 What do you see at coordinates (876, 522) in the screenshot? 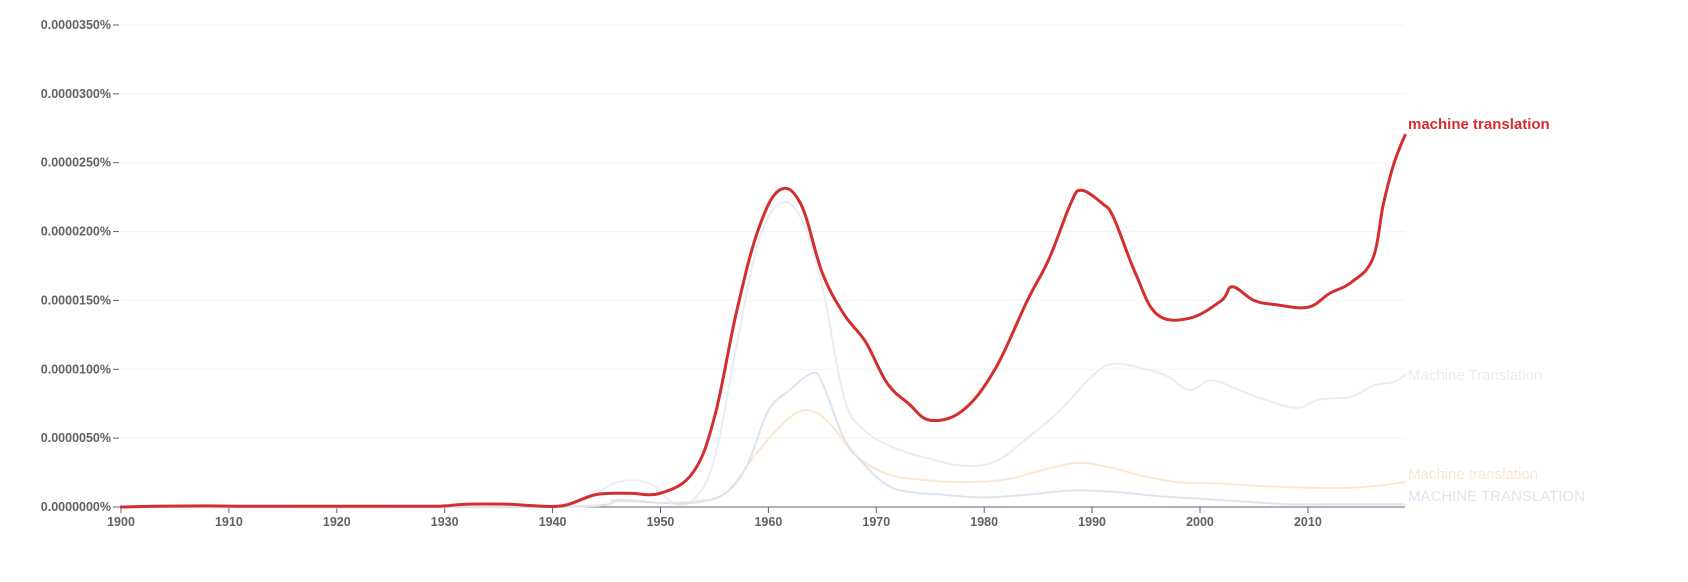
I see `x-tick-label: 1970` at bounding box center [876, 522].